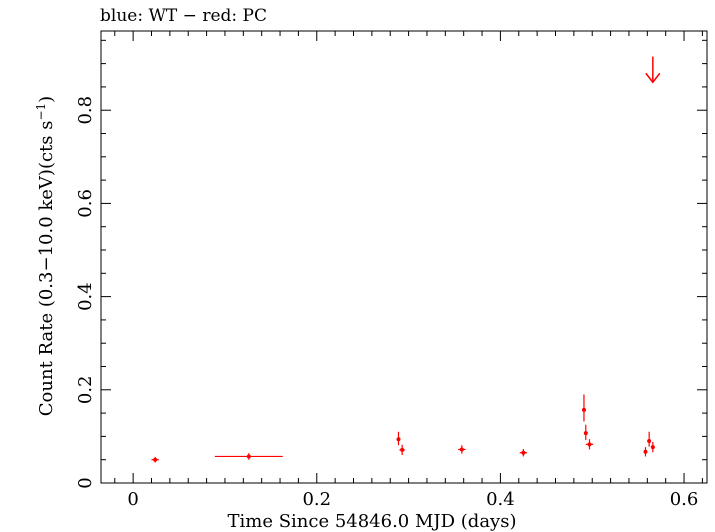 This screenshot has height=532, width=715. What do you see at coordinates (46, 269) in the screenshot?
I see `y-axis-label-main: Count Rate (0.3−10.0 keV)(cts s` at bounding box center [46, 269].